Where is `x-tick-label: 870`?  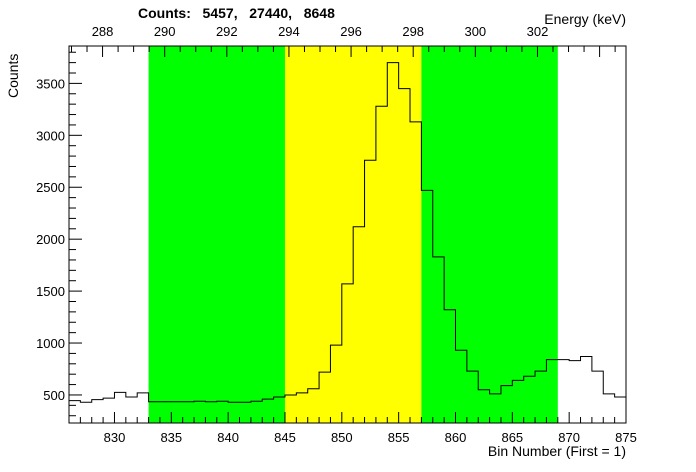 x-tick-label: 870 is located at coordinates (569, 437).